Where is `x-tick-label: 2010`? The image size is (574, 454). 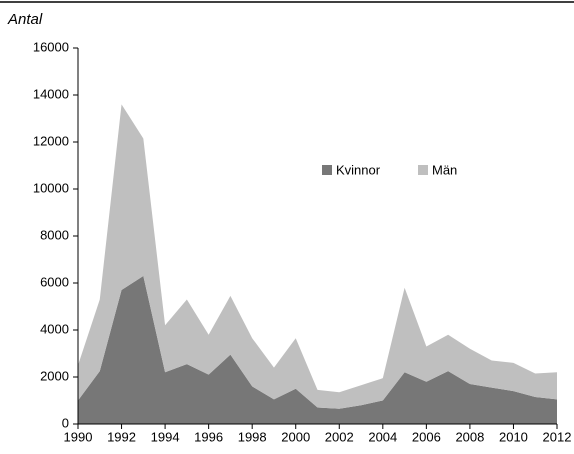
x-tick-label: 2010 is located at coordinates (513, 436).